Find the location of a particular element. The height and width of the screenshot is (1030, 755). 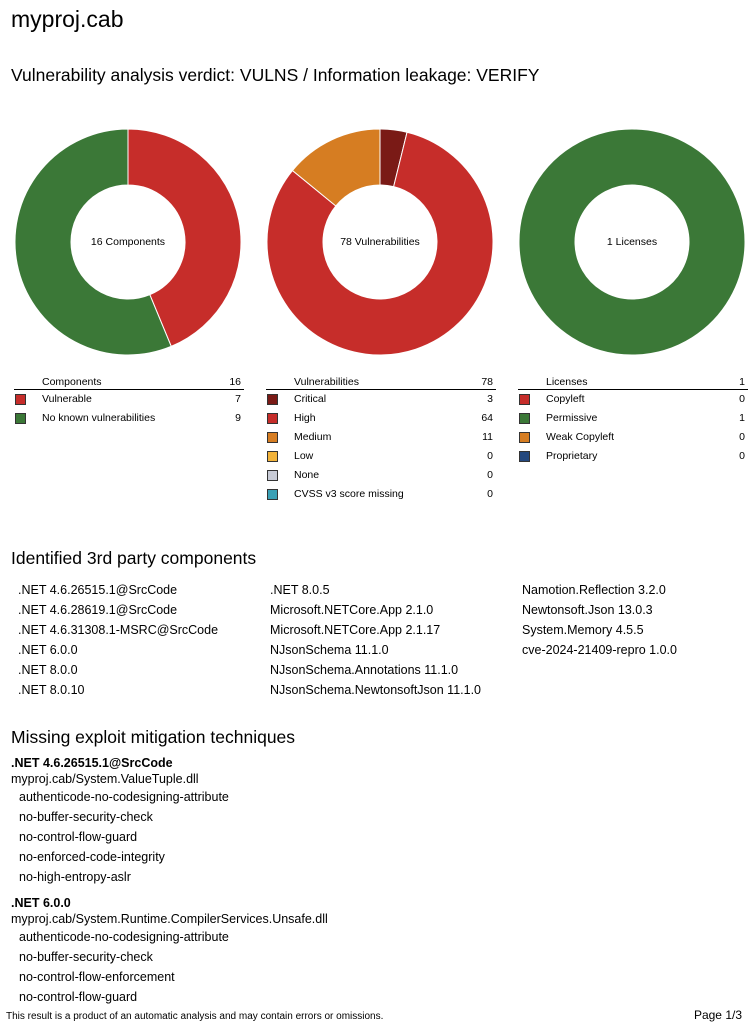

legend-header: Components 16 is located at coordinates (129, 382).